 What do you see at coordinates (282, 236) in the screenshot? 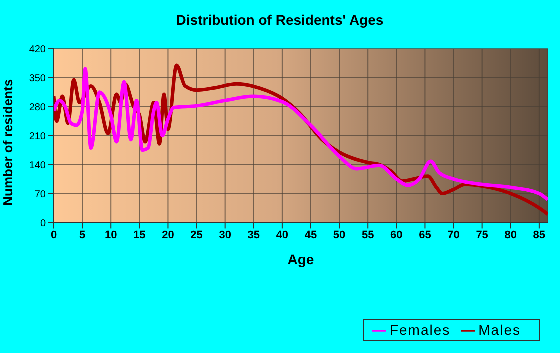
I see `x-tick-label: 40` at bounding box center [282, 236].